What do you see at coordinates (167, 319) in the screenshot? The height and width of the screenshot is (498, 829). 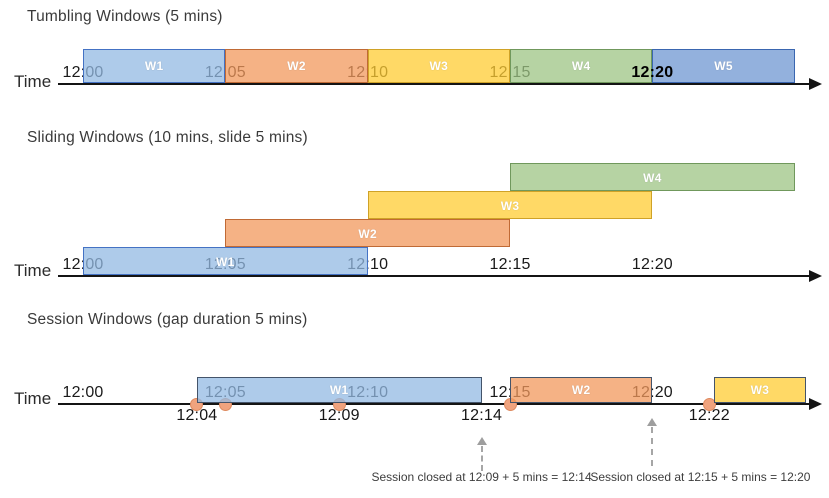 I see `session-section-title: Session Windows (gap duration 5 mins)` at bounding box center [167, 319].